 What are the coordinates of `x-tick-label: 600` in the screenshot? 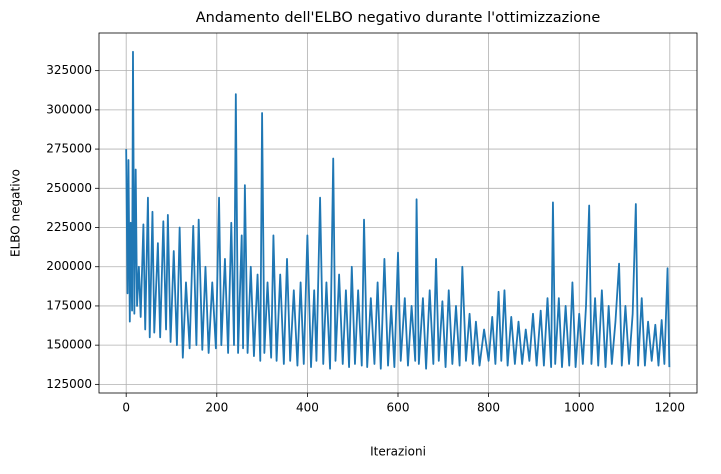 It's located at (398, 408).